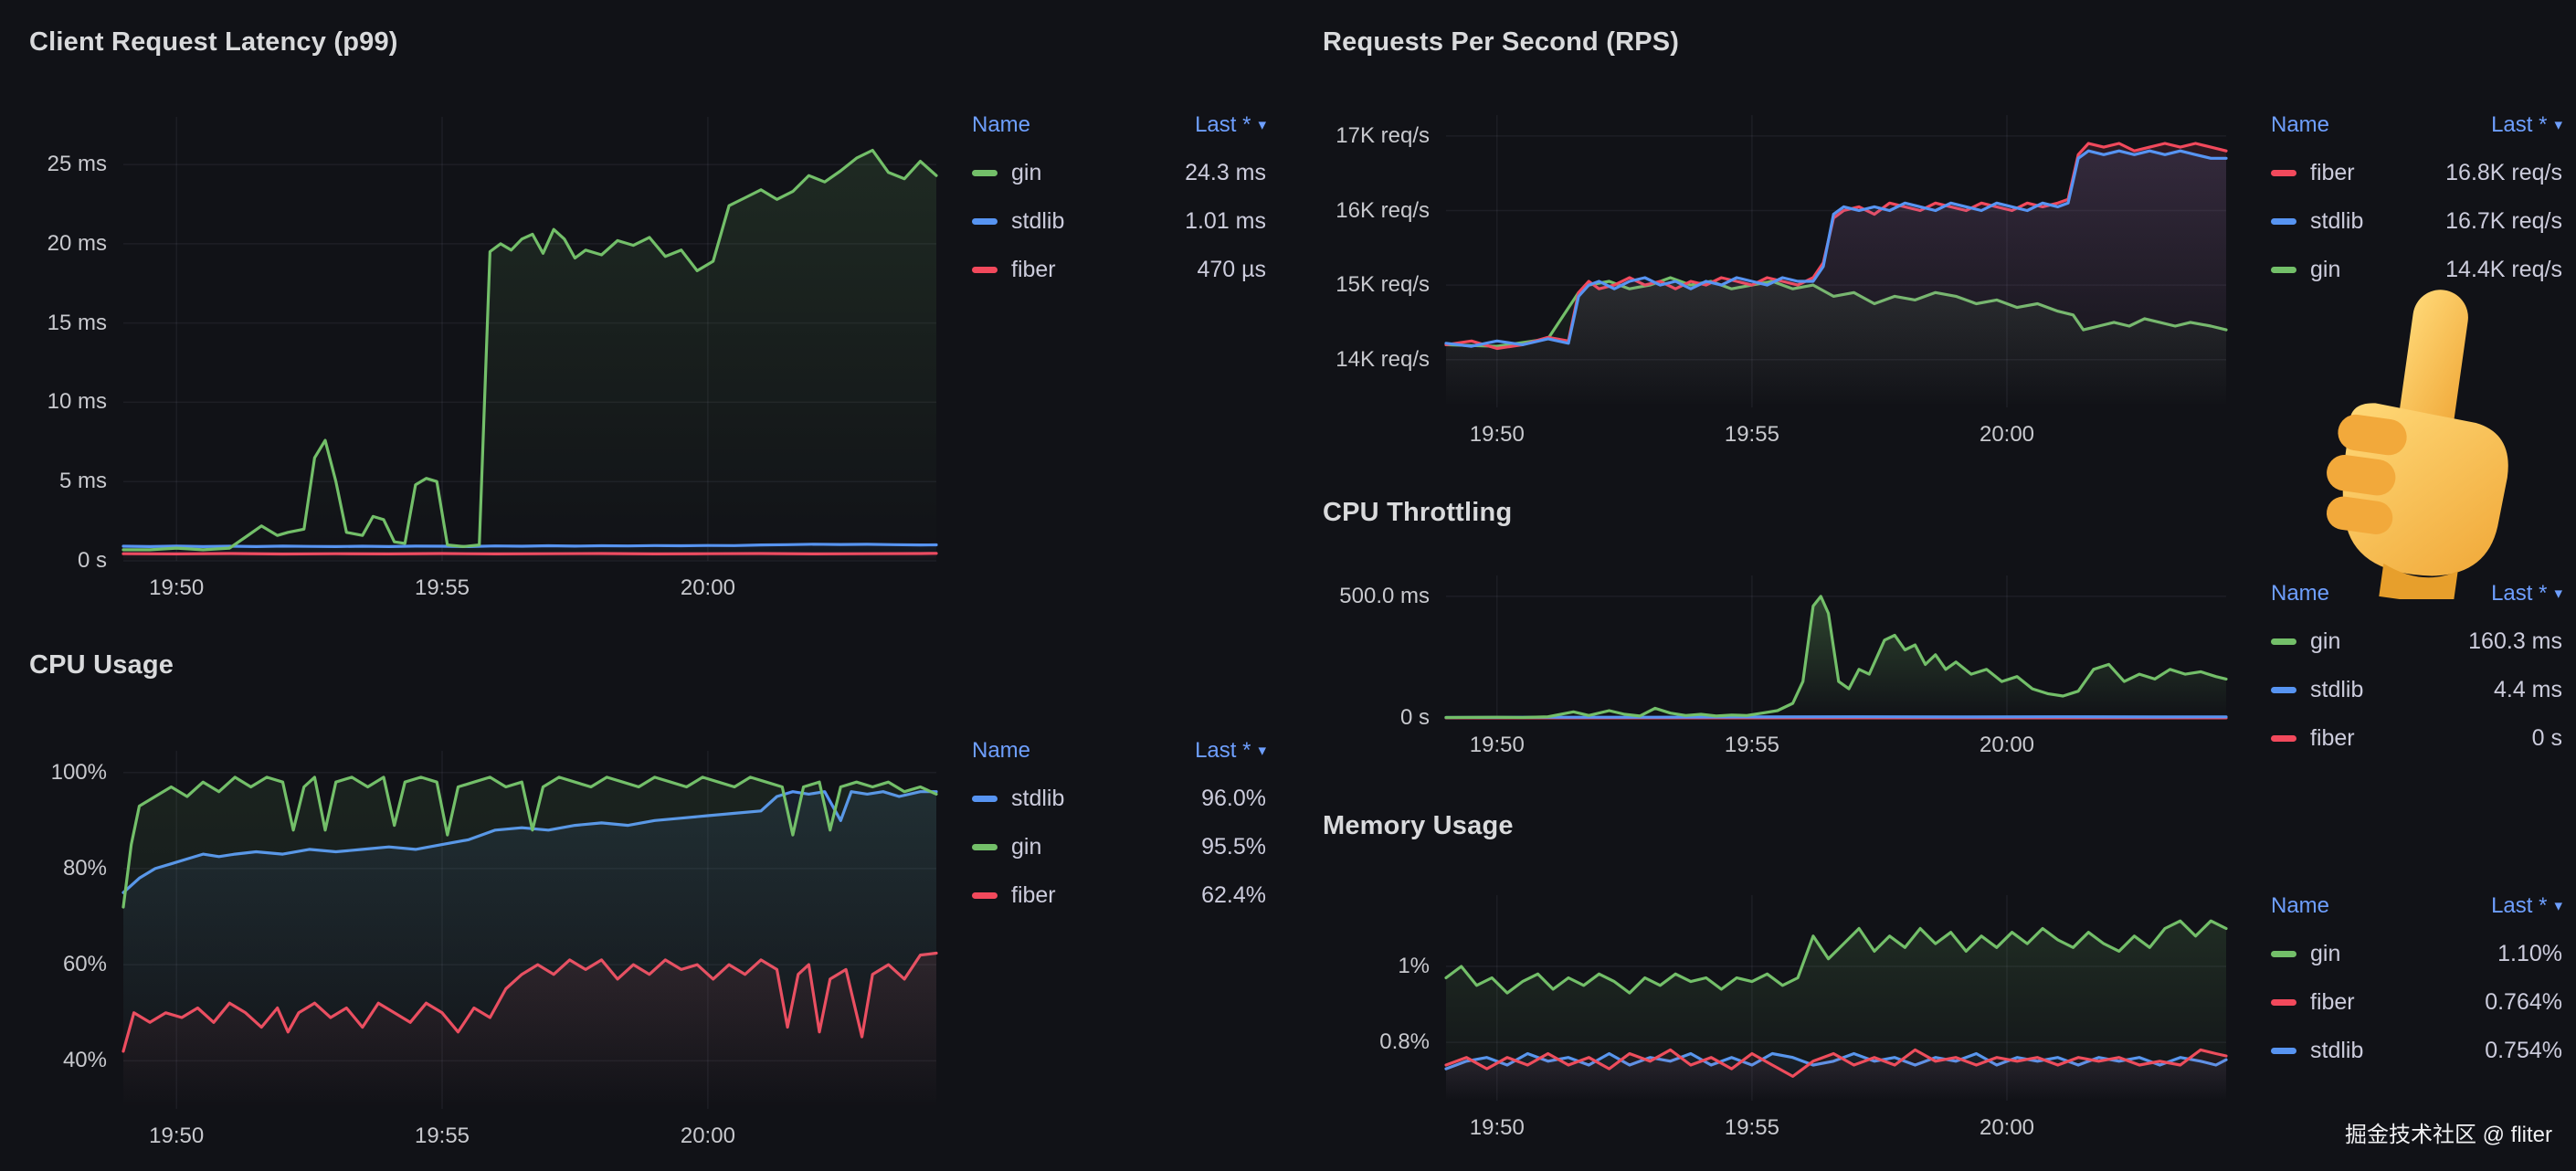  I want to click on series-last-value: 96.0%, so click(1233, 798).